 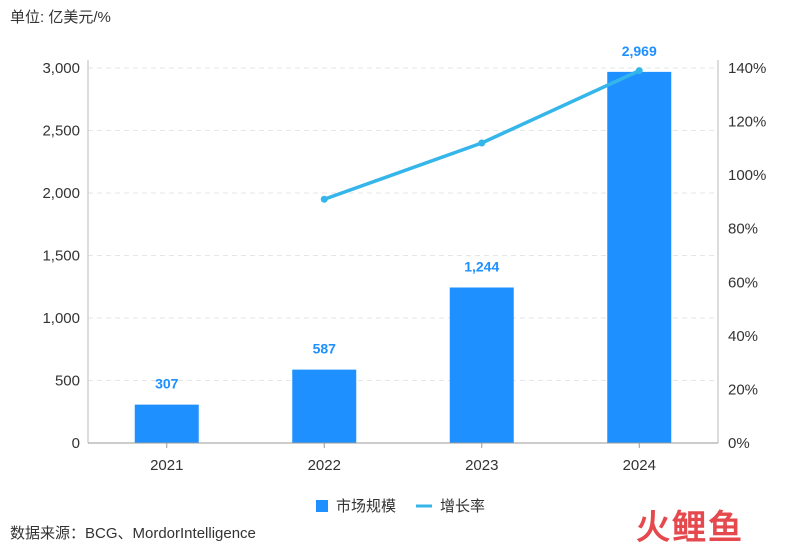 I want to click on y-tick-label: 2,500, so click(x=61, y=131).